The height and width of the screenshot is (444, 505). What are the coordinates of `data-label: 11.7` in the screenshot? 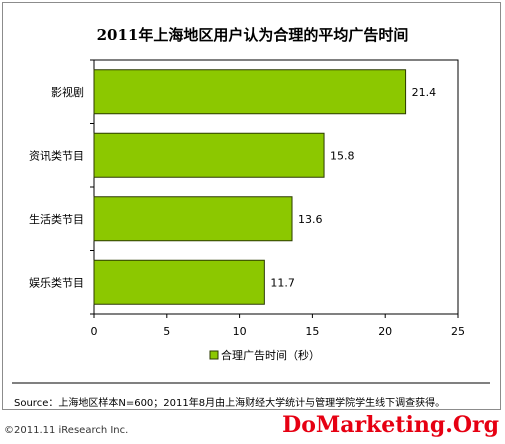 It's located at (282, 282).